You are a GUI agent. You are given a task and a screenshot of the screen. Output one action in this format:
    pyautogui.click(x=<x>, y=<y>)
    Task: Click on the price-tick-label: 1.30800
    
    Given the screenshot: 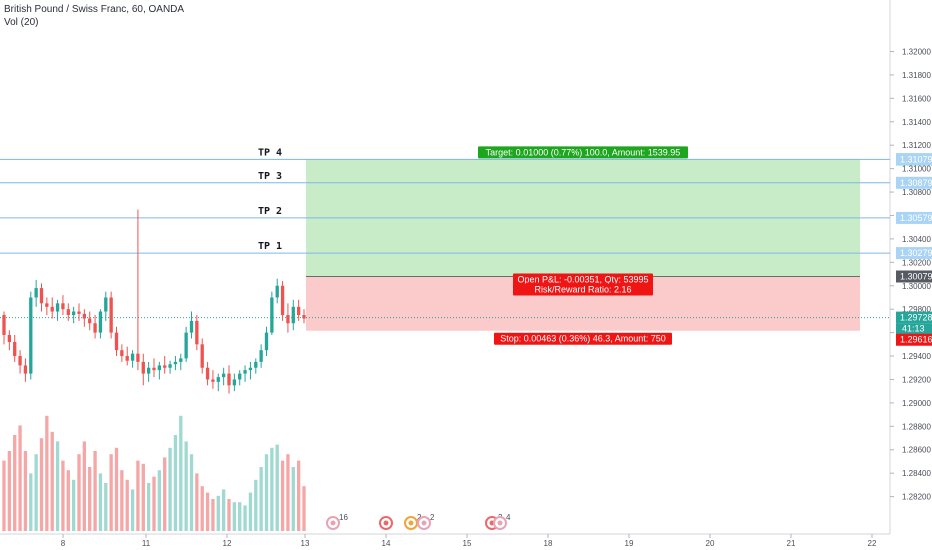 What is the action you would take?
    pyautogui.click(x=916, y=192)
    